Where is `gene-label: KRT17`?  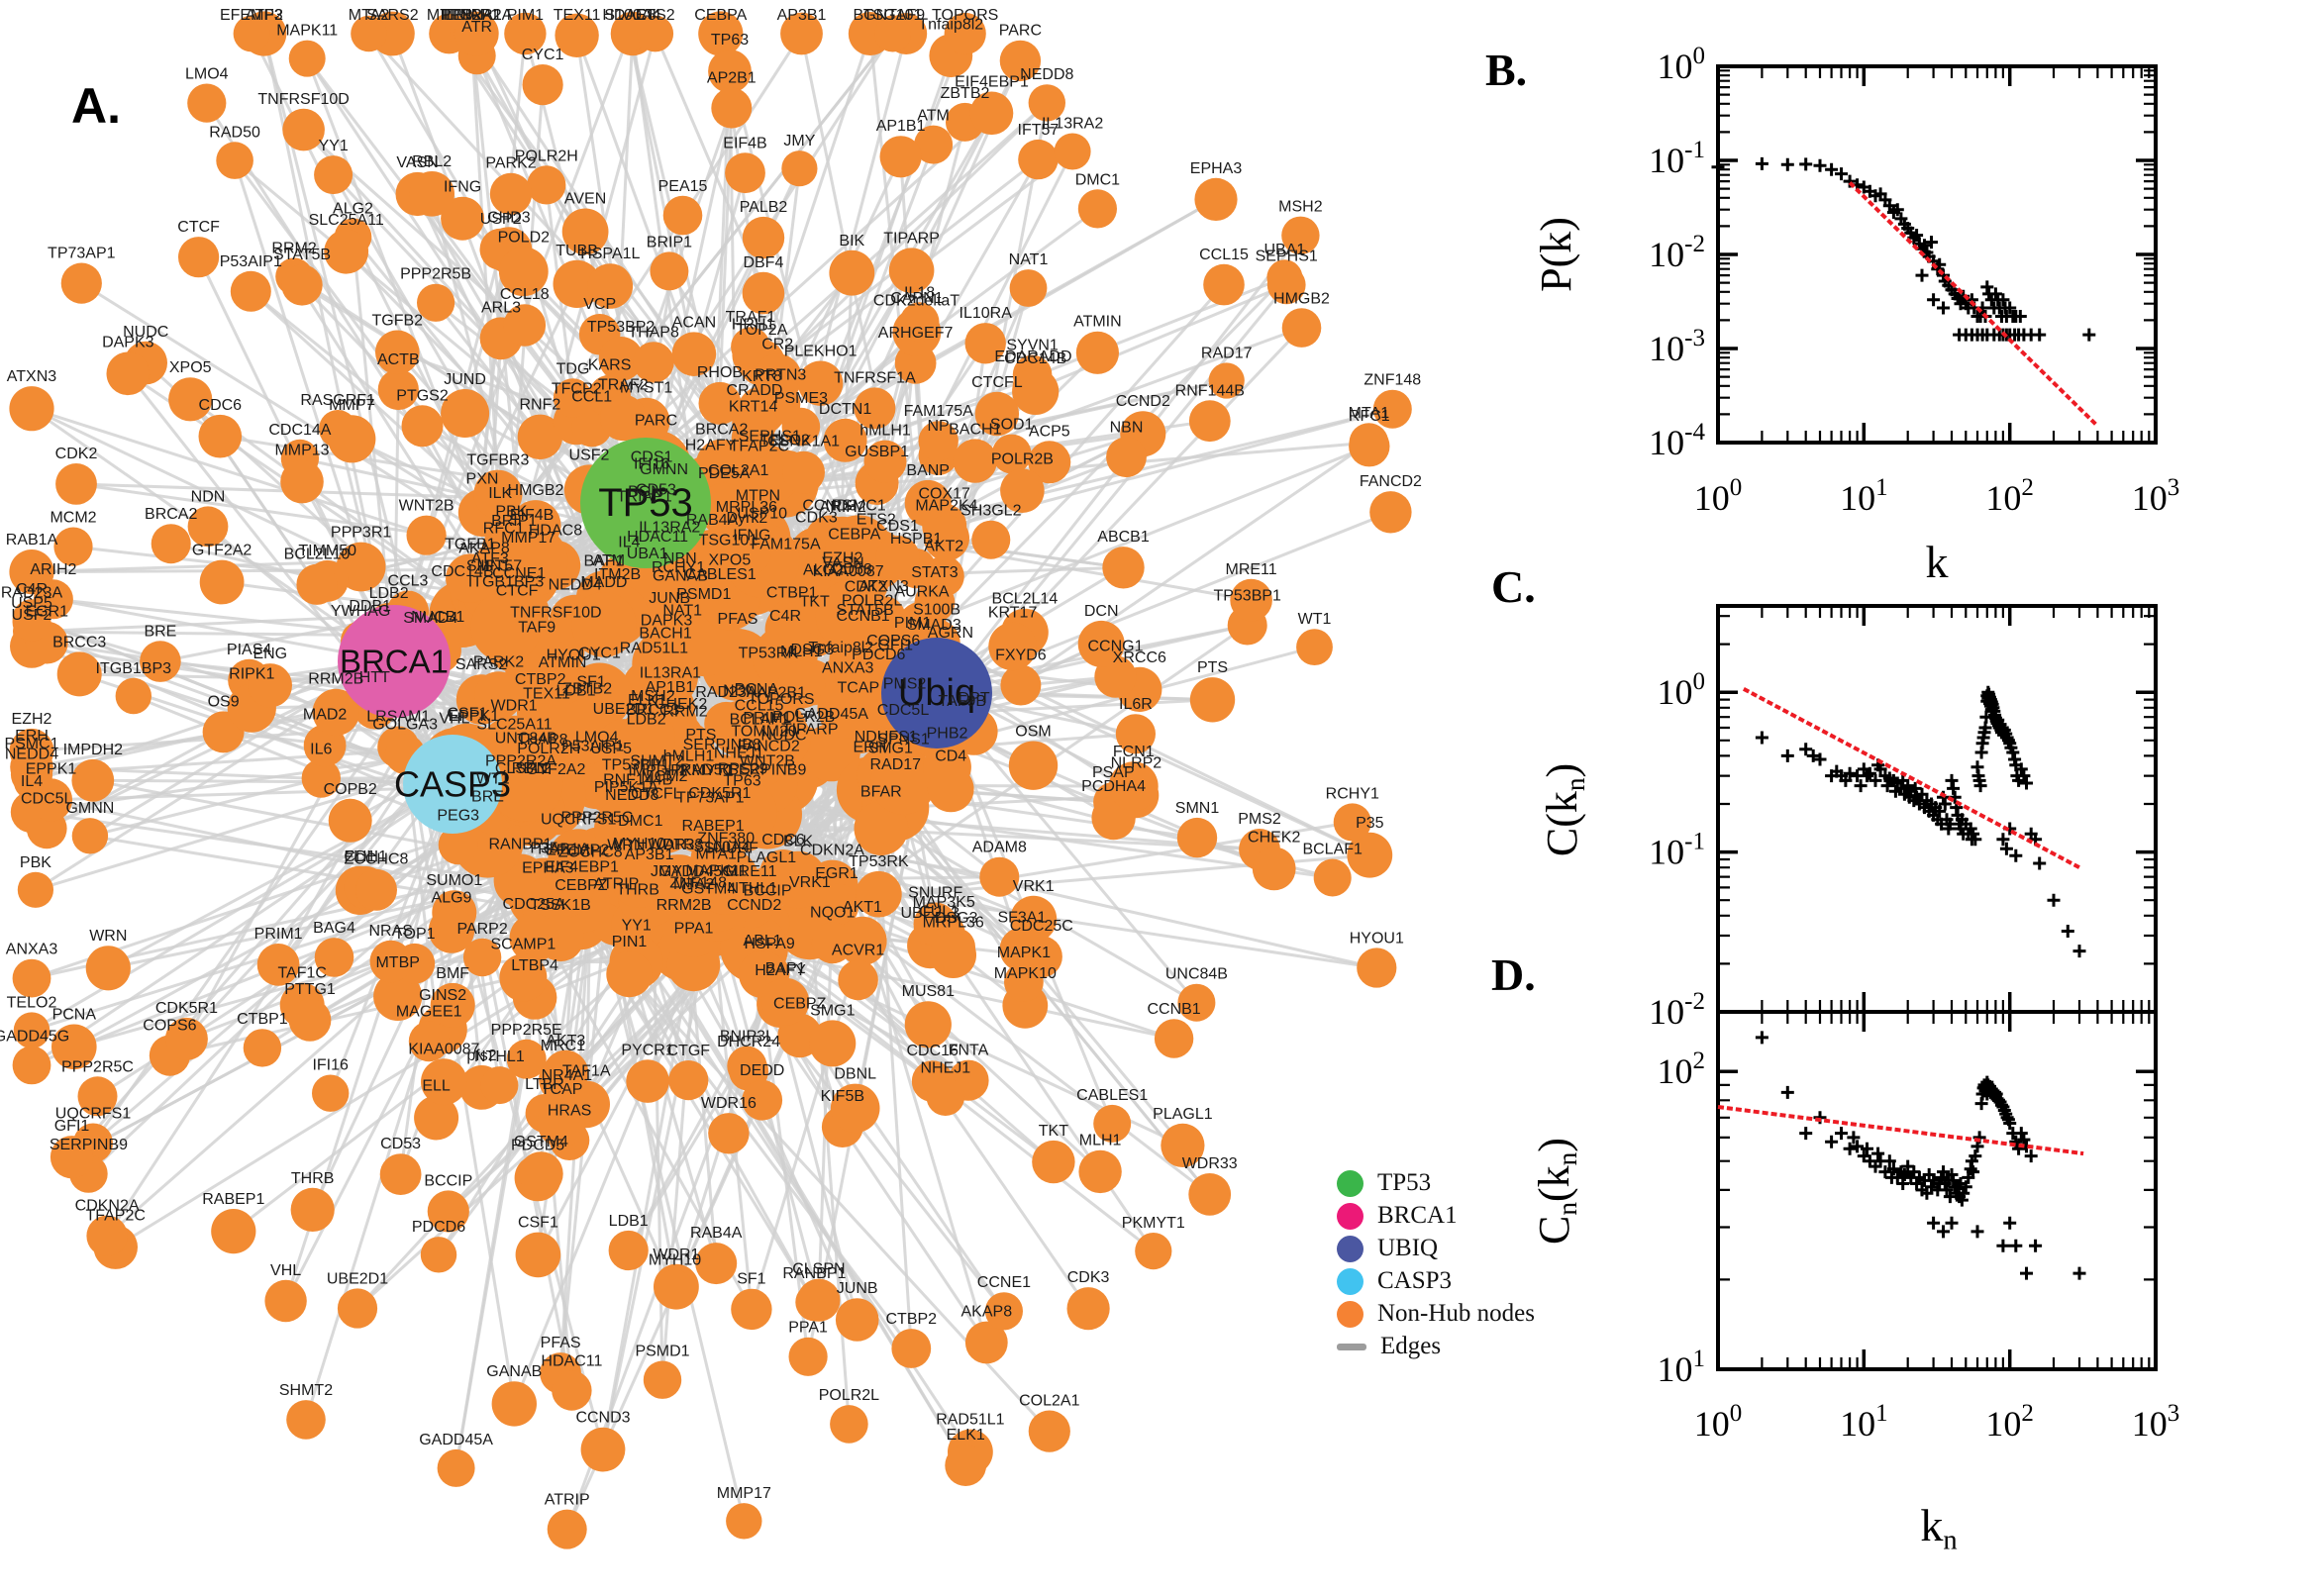
gene-label: KRT17 is located at coordinates (1013, 613).